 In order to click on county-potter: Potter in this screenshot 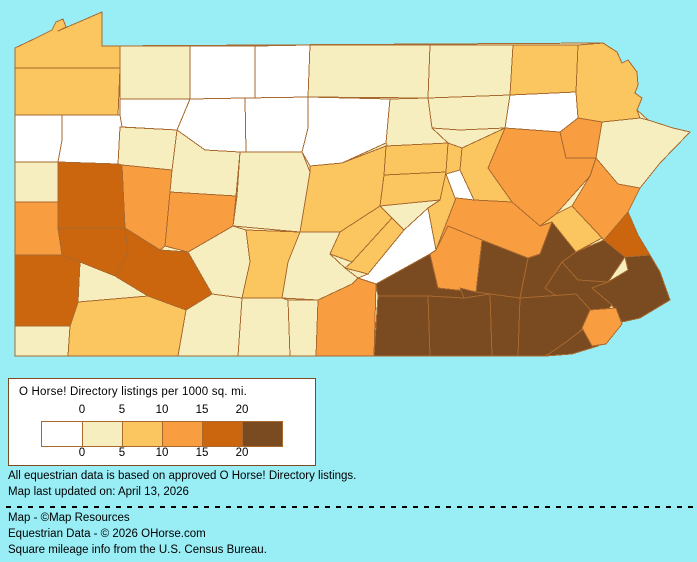, I will do `click(282, 71)`.